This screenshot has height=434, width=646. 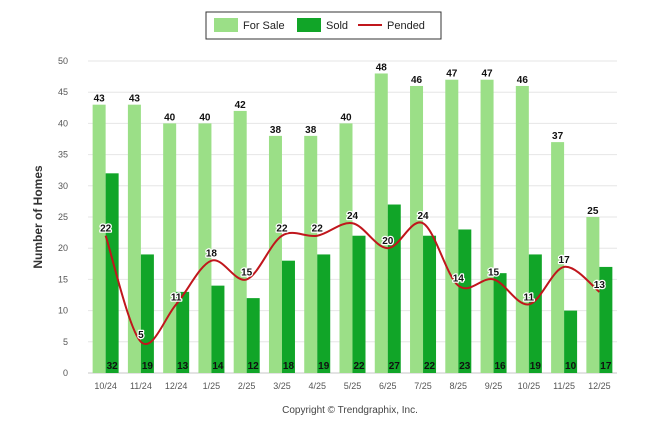 What do you see at coordinates (63, 186) in the screenshot?
I see `y-tick-label: 30` at bounding box center [63, 186].